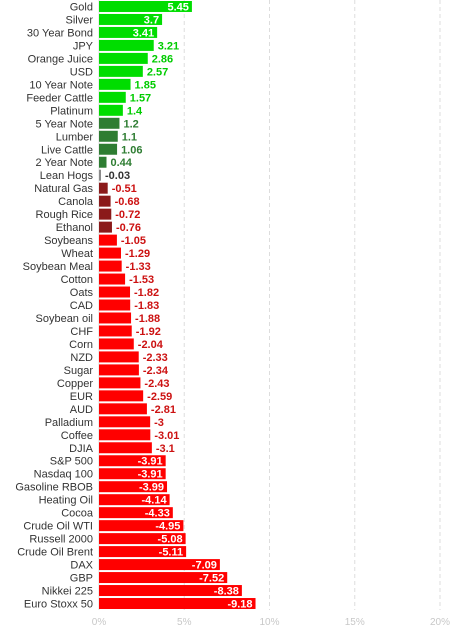 The height and width of the screenshot is (634, 467). Describe the element at coordinates (159, 397) in the screenshot. I see `value-label: -2.59` at that location.